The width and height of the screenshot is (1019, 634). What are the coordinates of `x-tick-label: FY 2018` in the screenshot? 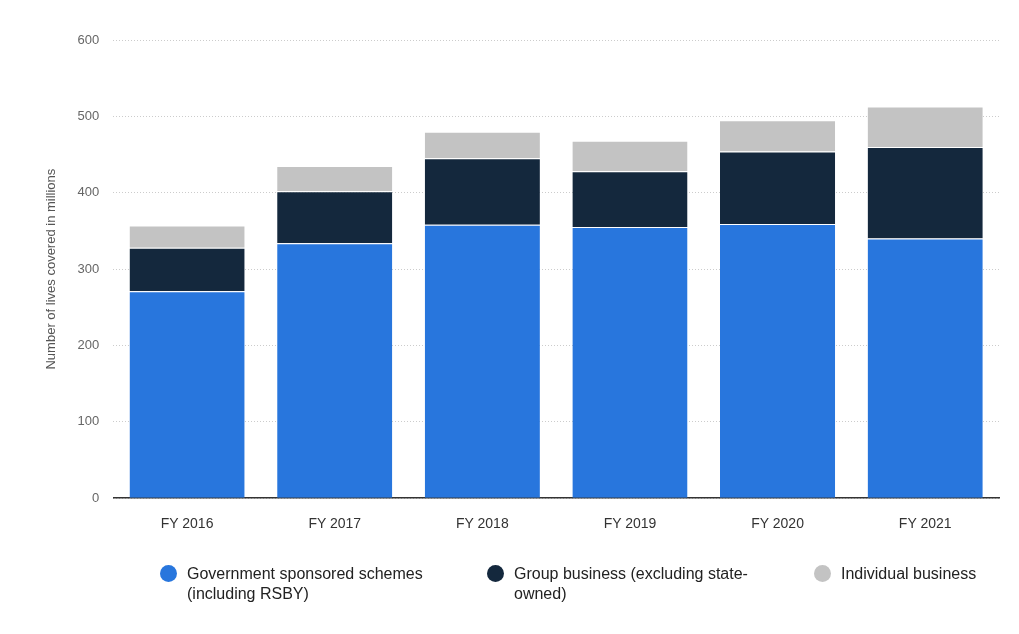 It's located at (482, 523).